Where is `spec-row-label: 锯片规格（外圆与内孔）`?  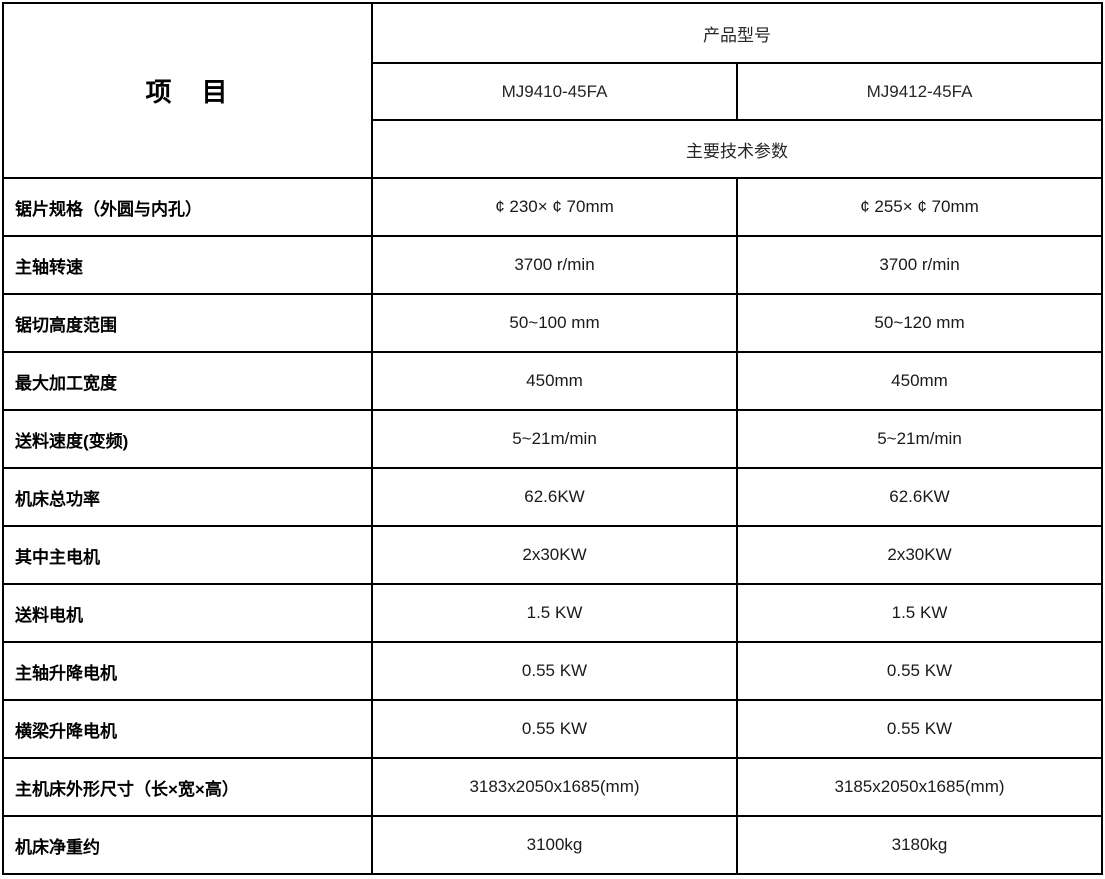 spec-row-label: 锯片规格（外圆与内孔） is located at coordinates (187, 207).